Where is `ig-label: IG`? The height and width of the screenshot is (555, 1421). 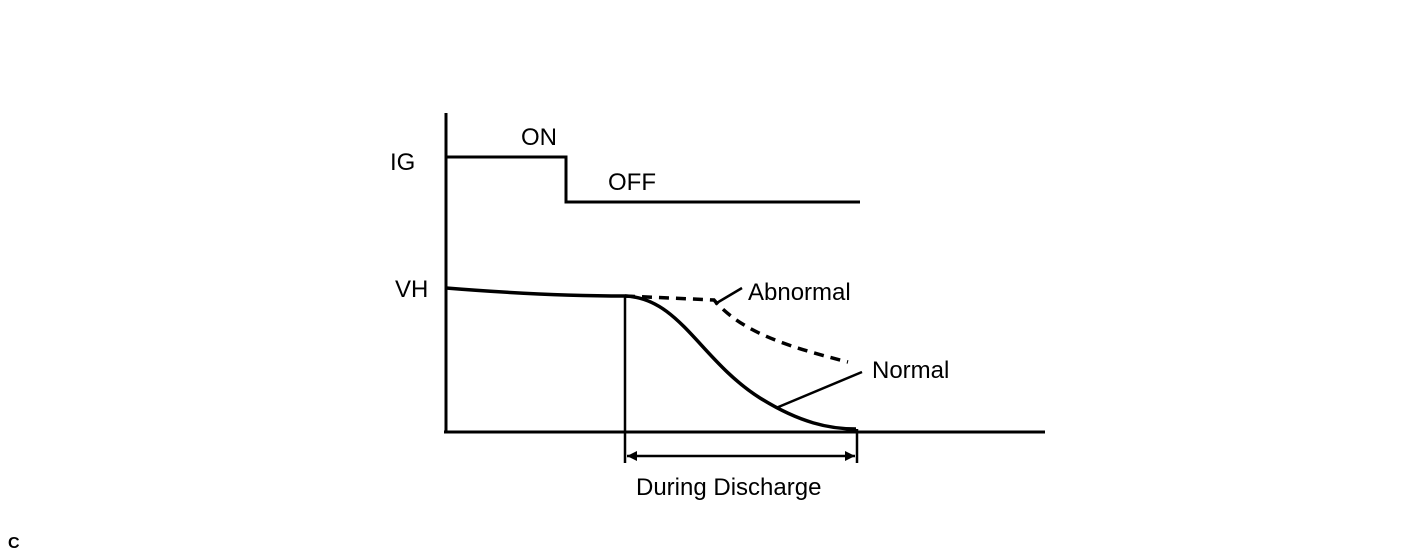
ig-label: IG is located at coordinates (402, 162).